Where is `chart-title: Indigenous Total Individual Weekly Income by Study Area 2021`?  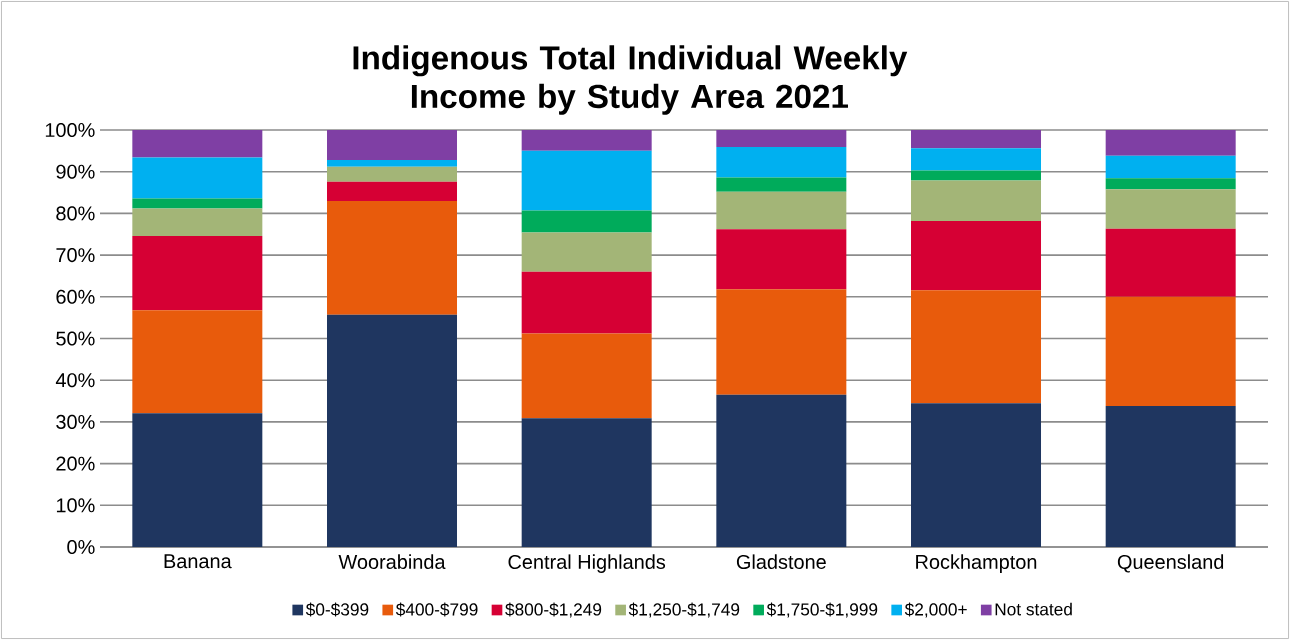 chart-title: Indigenous Total Individual Weekly Income by Study Area 2021 is located at coordinates (630, 80).